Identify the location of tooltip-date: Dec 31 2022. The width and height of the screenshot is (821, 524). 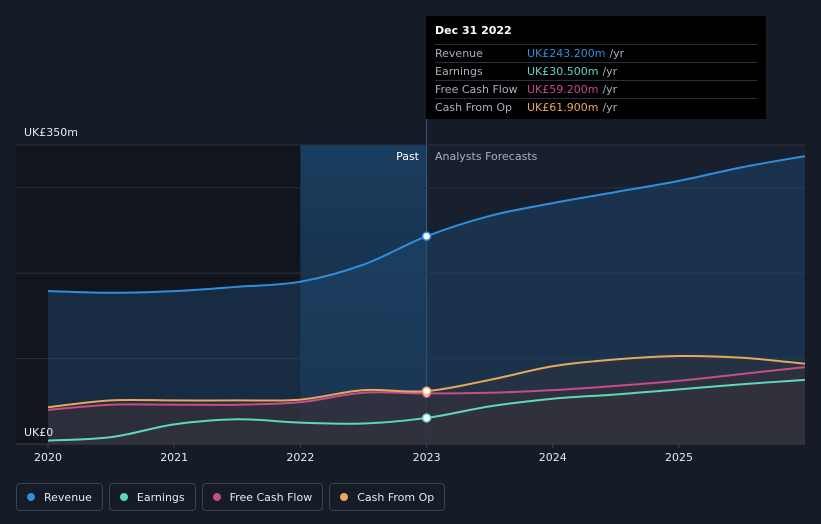
(473, 30).